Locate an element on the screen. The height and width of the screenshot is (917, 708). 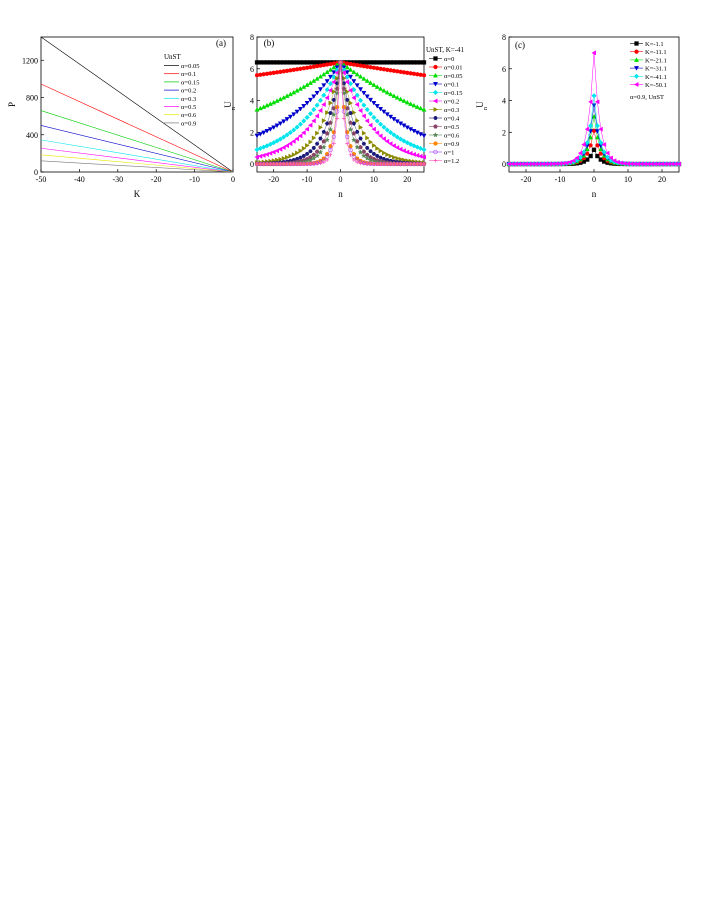
y-tick-label: 800 is located at coordinates (32, 98).